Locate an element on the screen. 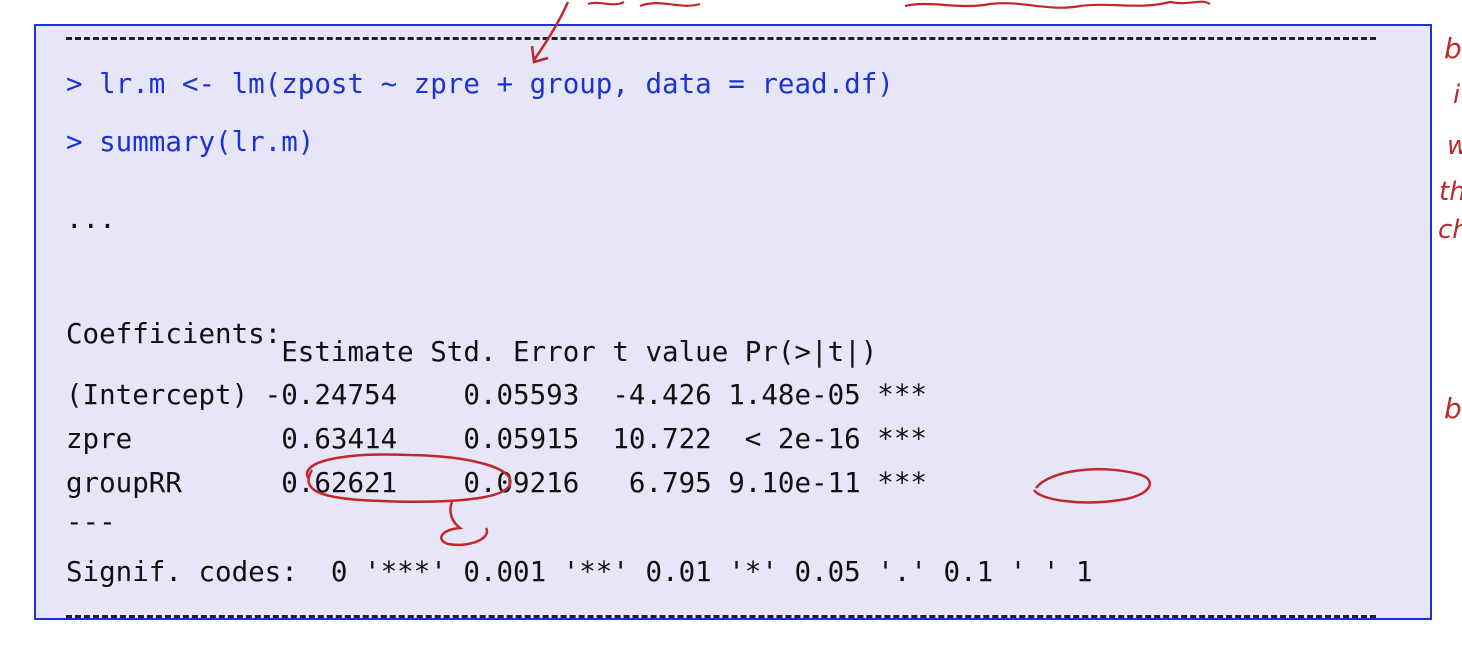 This screenshot has height=646, width=1462. stars-circle is located at coordinates (1092, 485).